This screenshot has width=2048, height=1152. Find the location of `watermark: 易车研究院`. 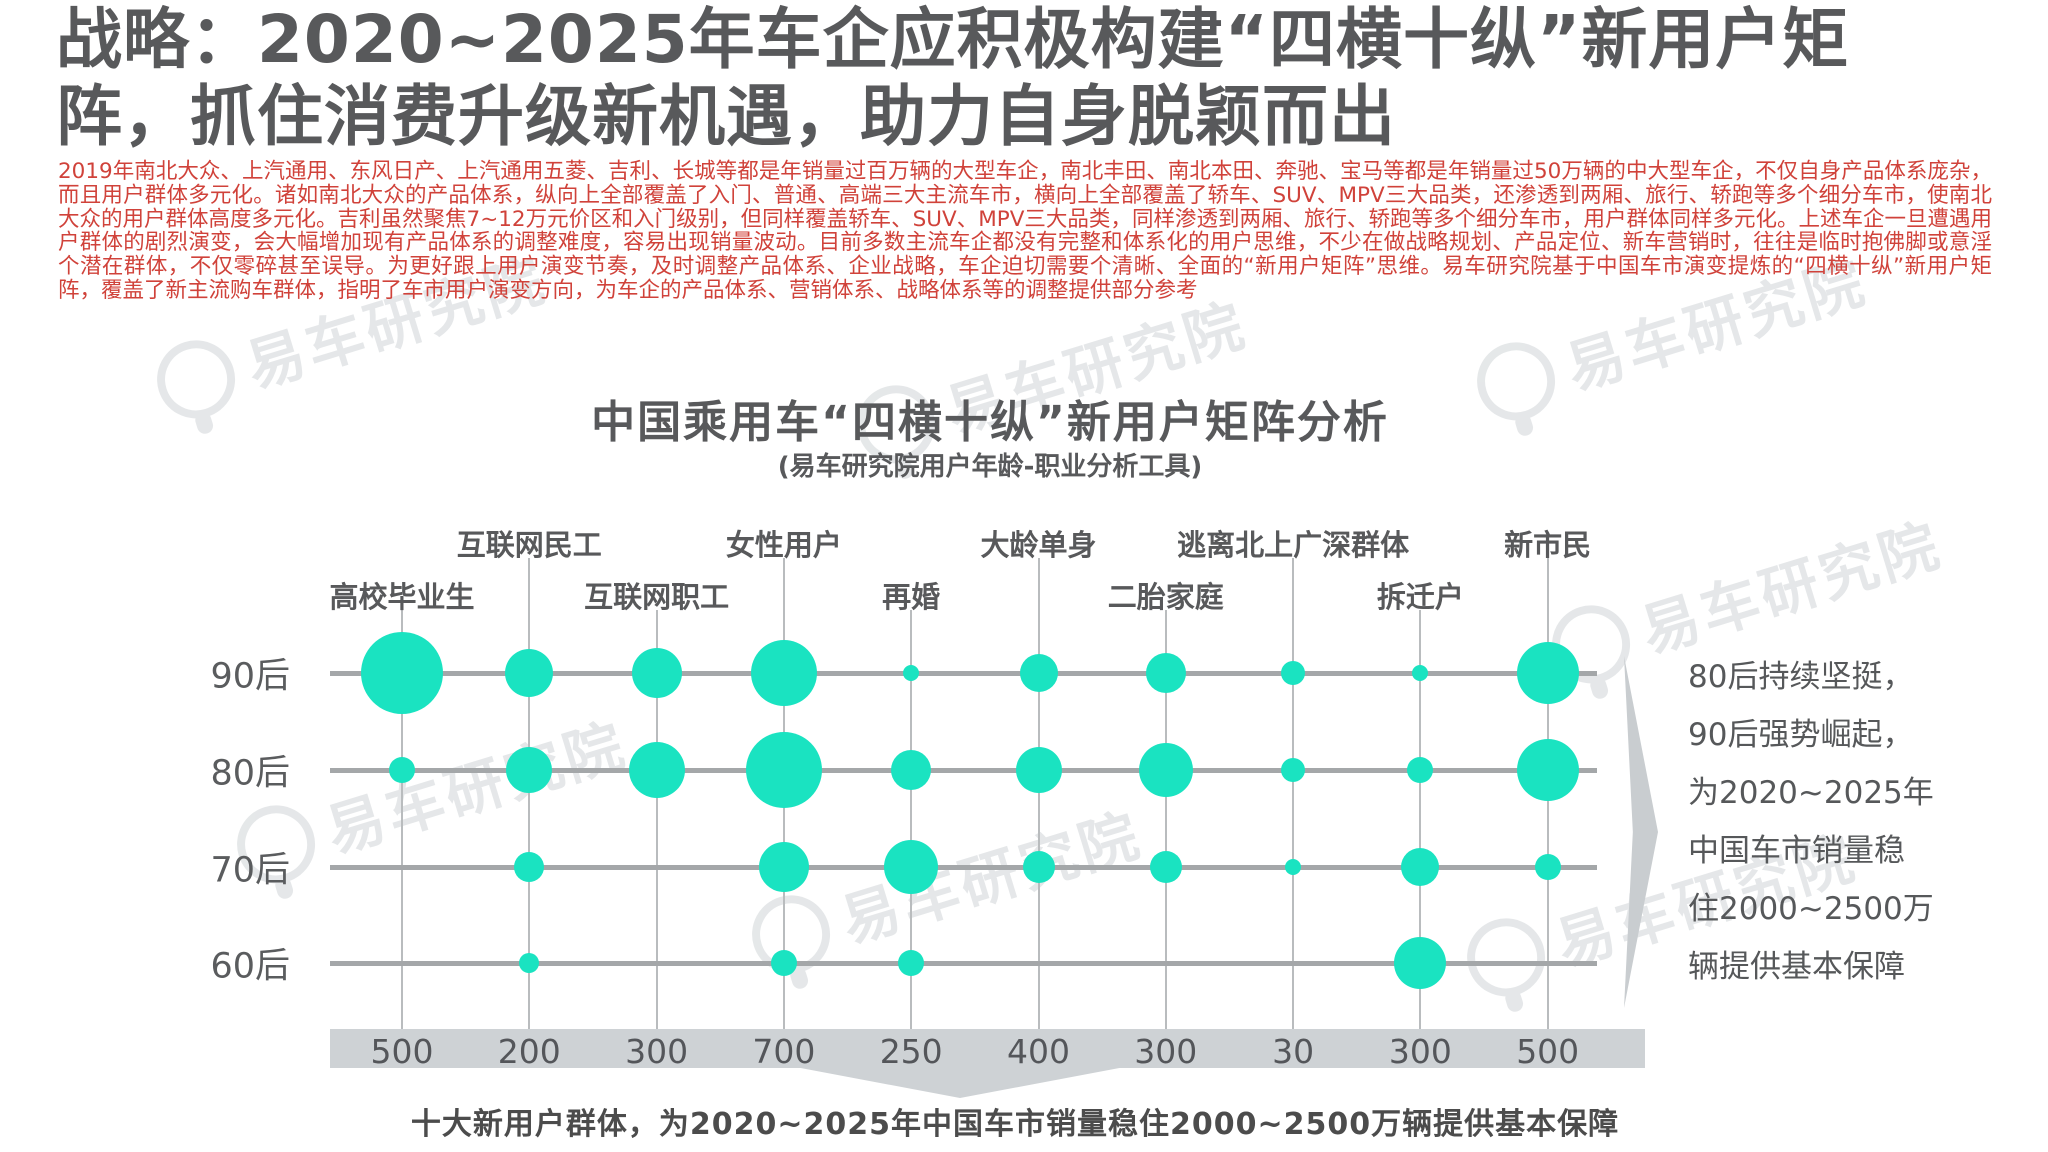

watermark: 易车研究院 is located at coordinates (946, 887).